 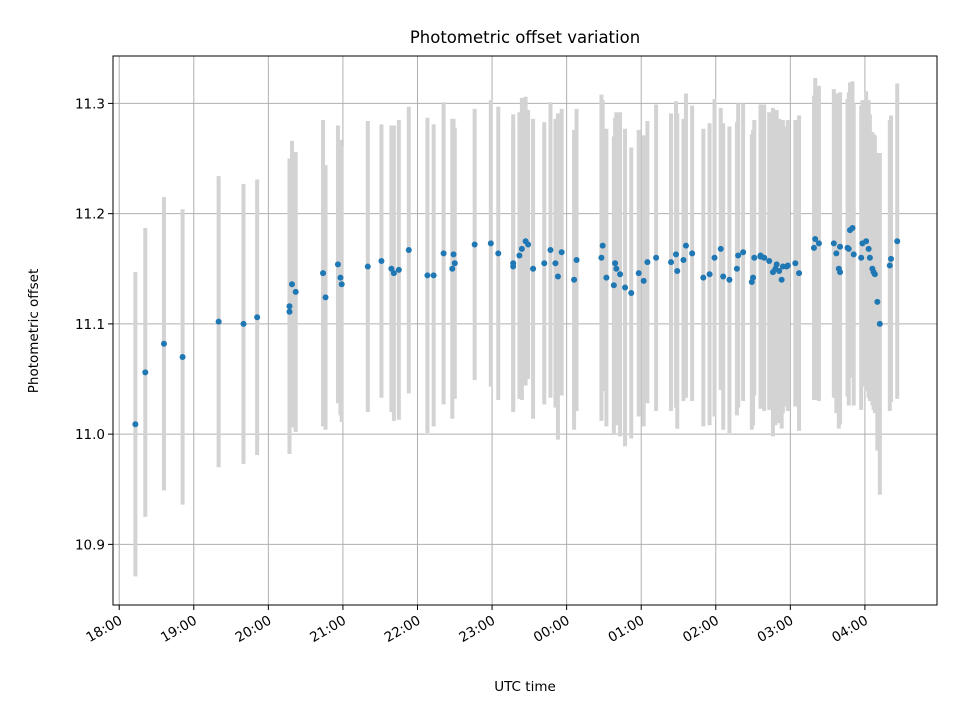 I want to click on y-tick-label: 10.9, so click(x=90, y=545).